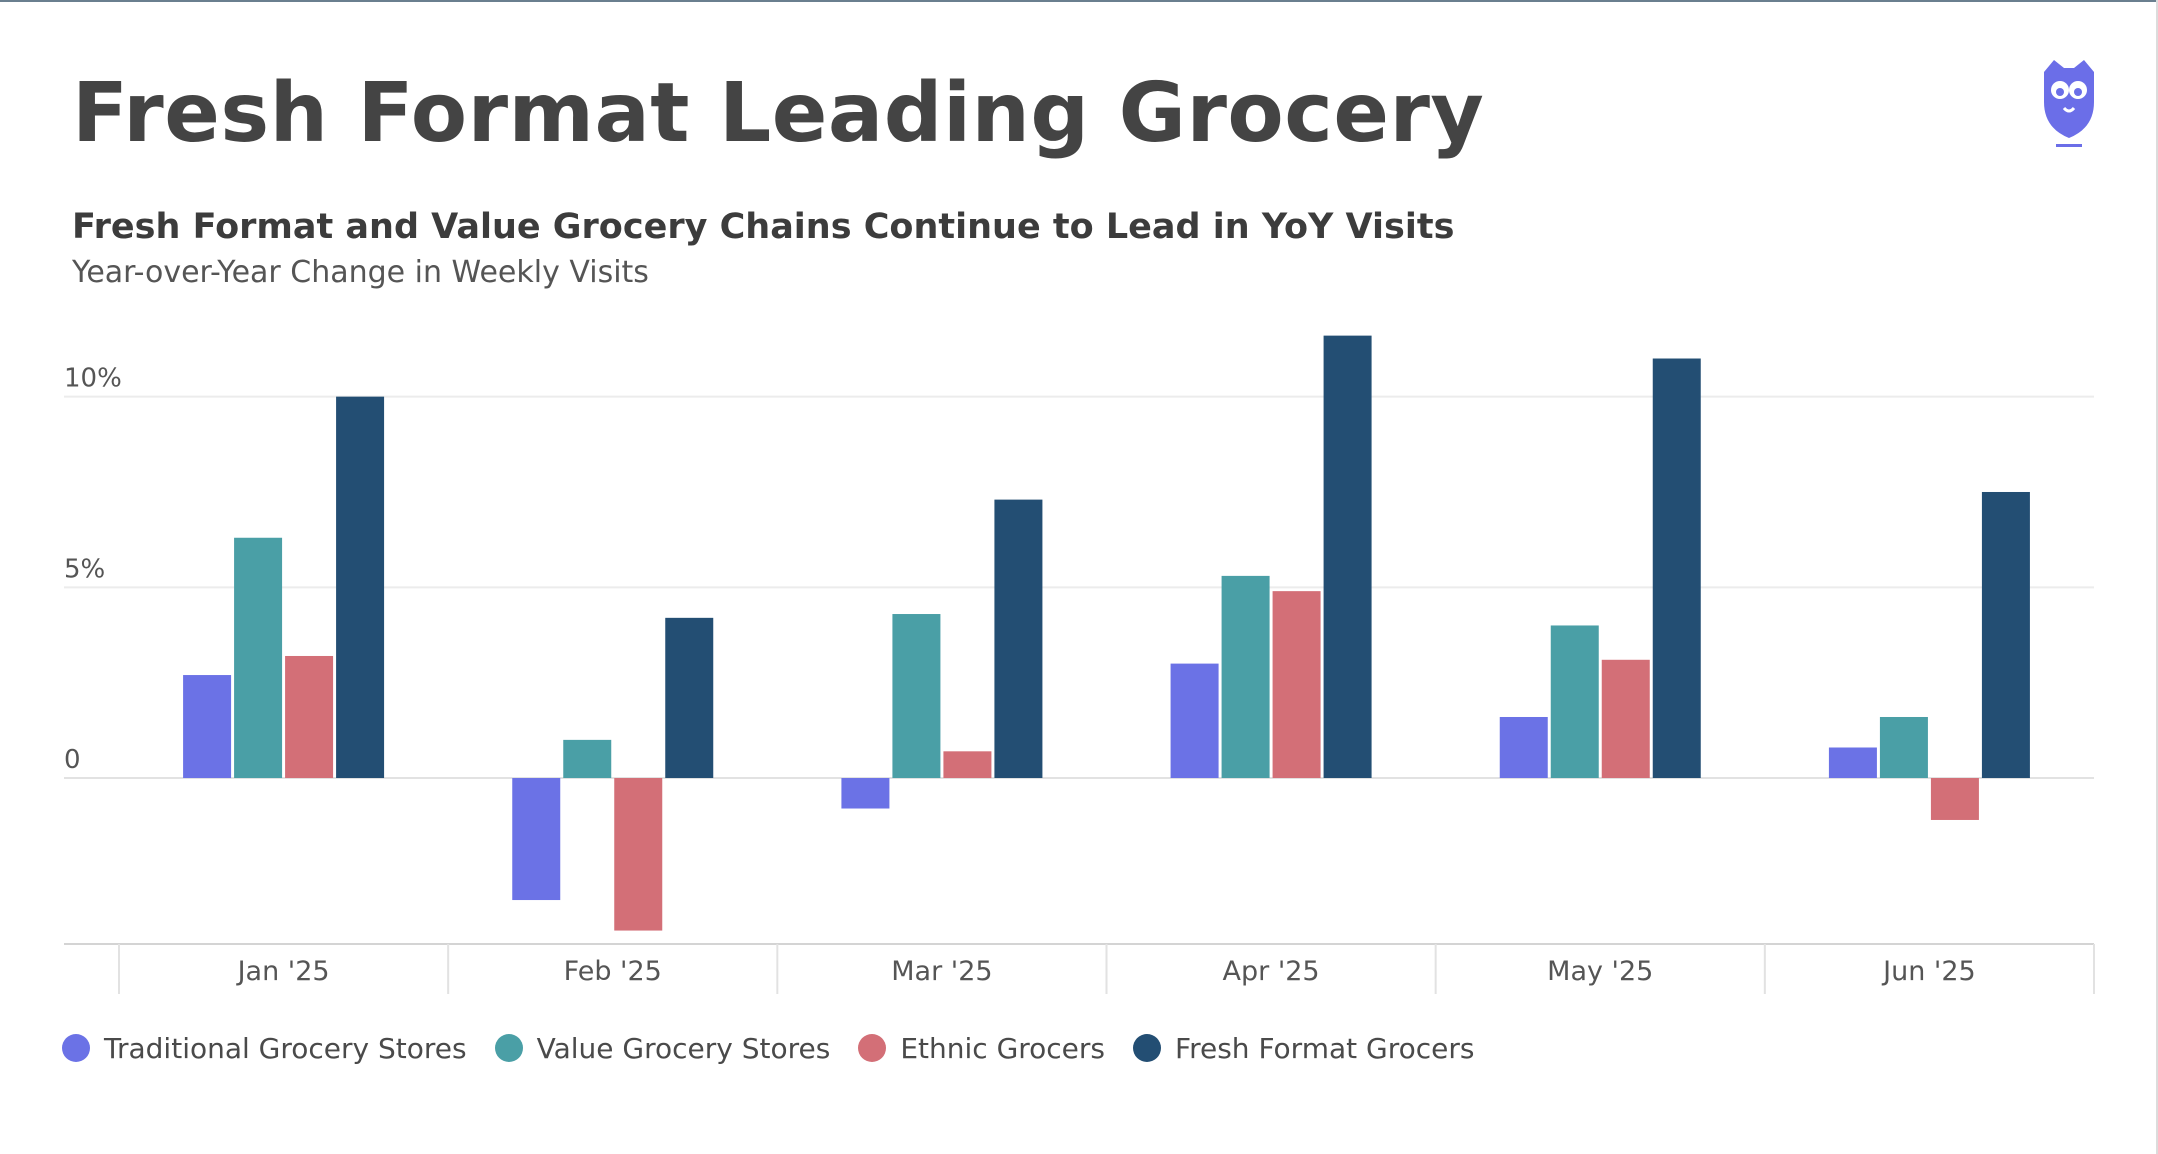 Image resolution: width=2158 pixels, height=1154 pixels. Describe the element at coordinates (2069, 103) in the screenshot. I see `owl-logo-icon` at that location.